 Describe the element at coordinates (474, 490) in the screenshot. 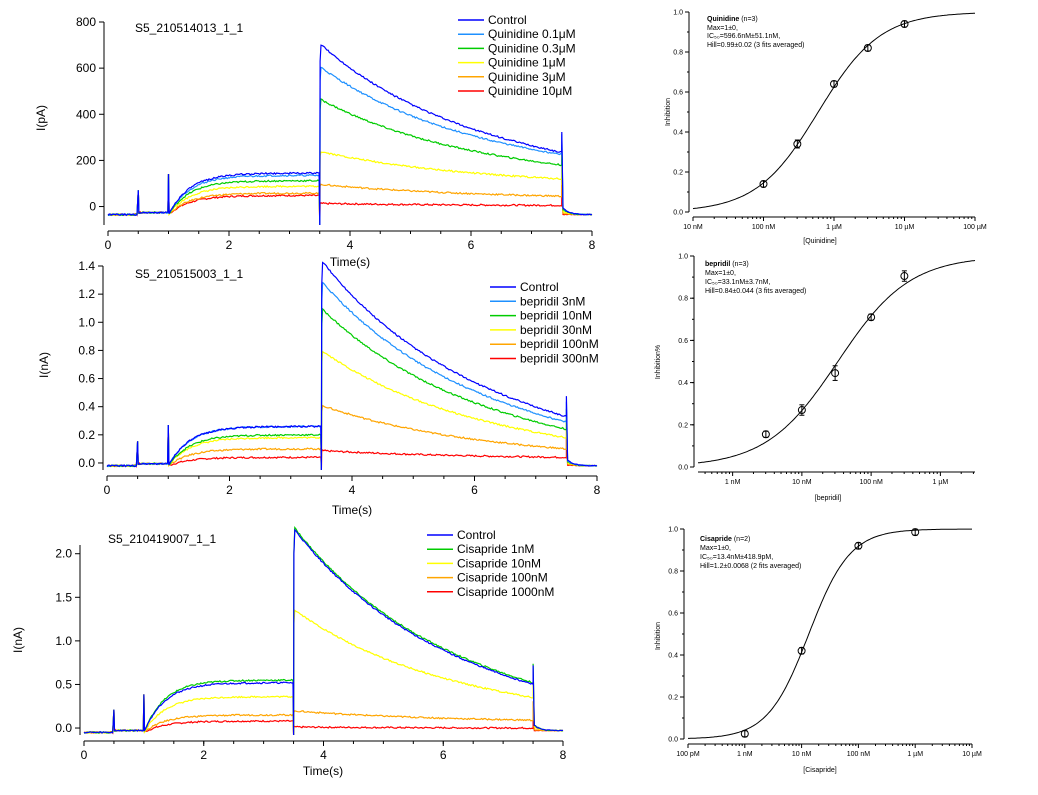

I see `x-tick-label: 6` at that location.